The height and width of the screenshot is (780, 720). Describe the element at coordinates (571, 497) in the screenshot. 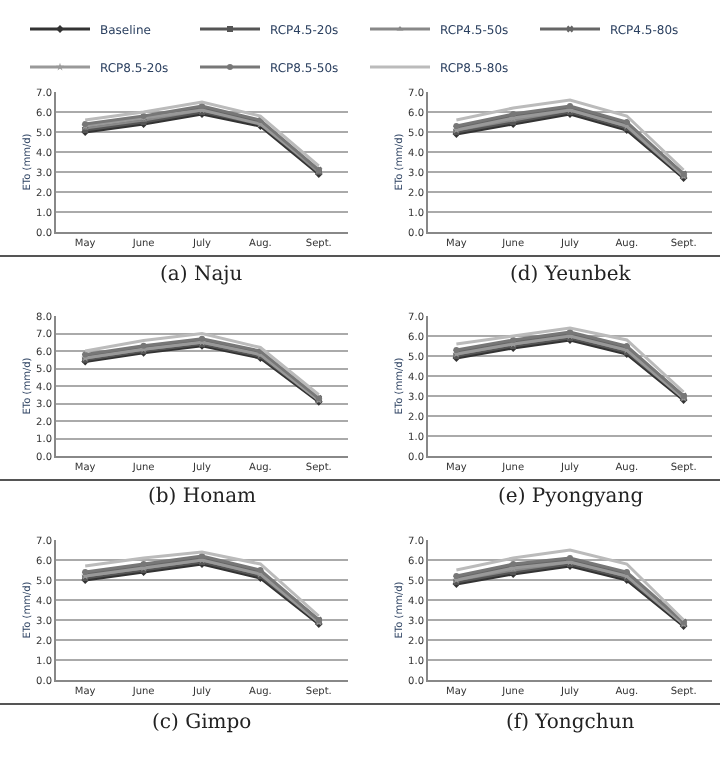

I see `text: (e) Pyongyang` at that location.